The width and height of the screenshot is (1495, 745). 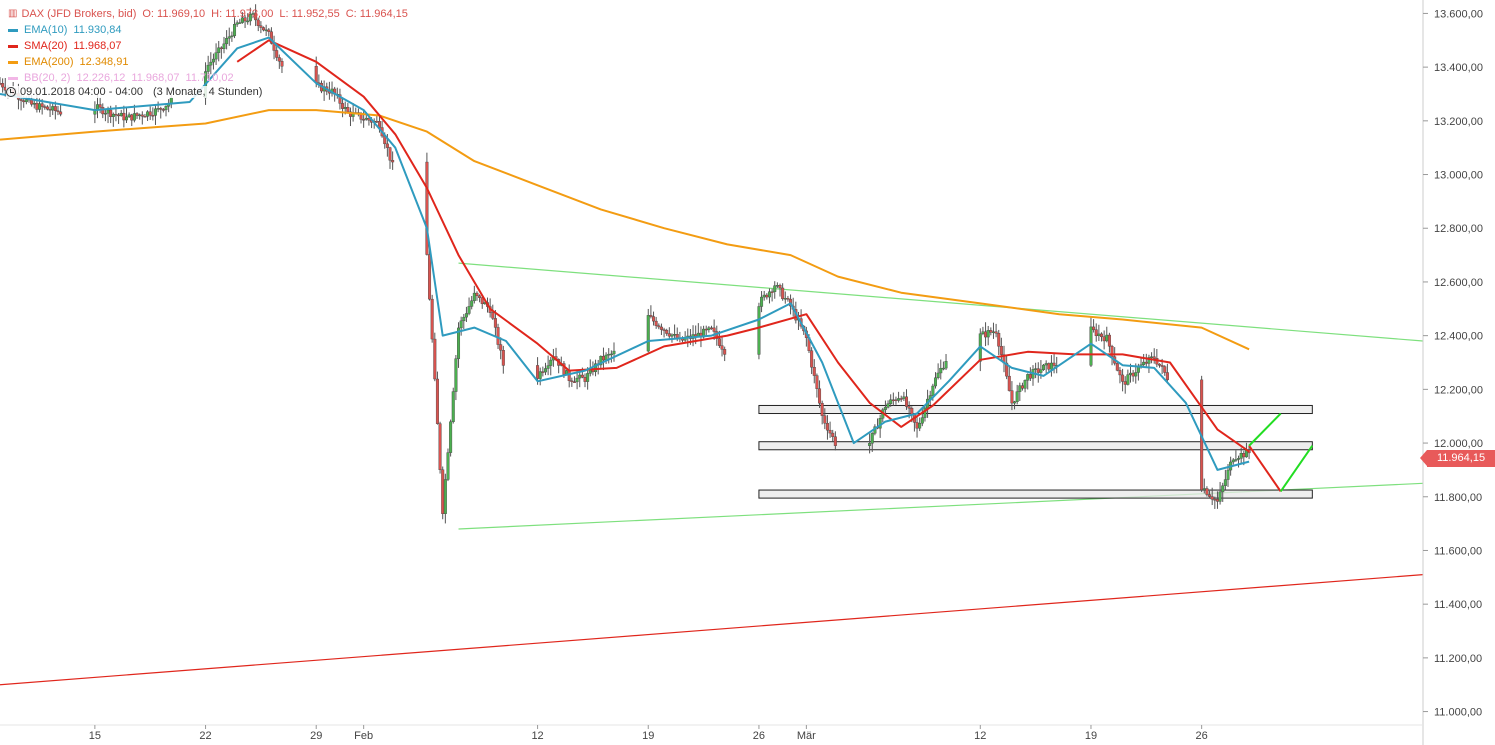 I want to click on clock-icon, so click(x=11, y=92).